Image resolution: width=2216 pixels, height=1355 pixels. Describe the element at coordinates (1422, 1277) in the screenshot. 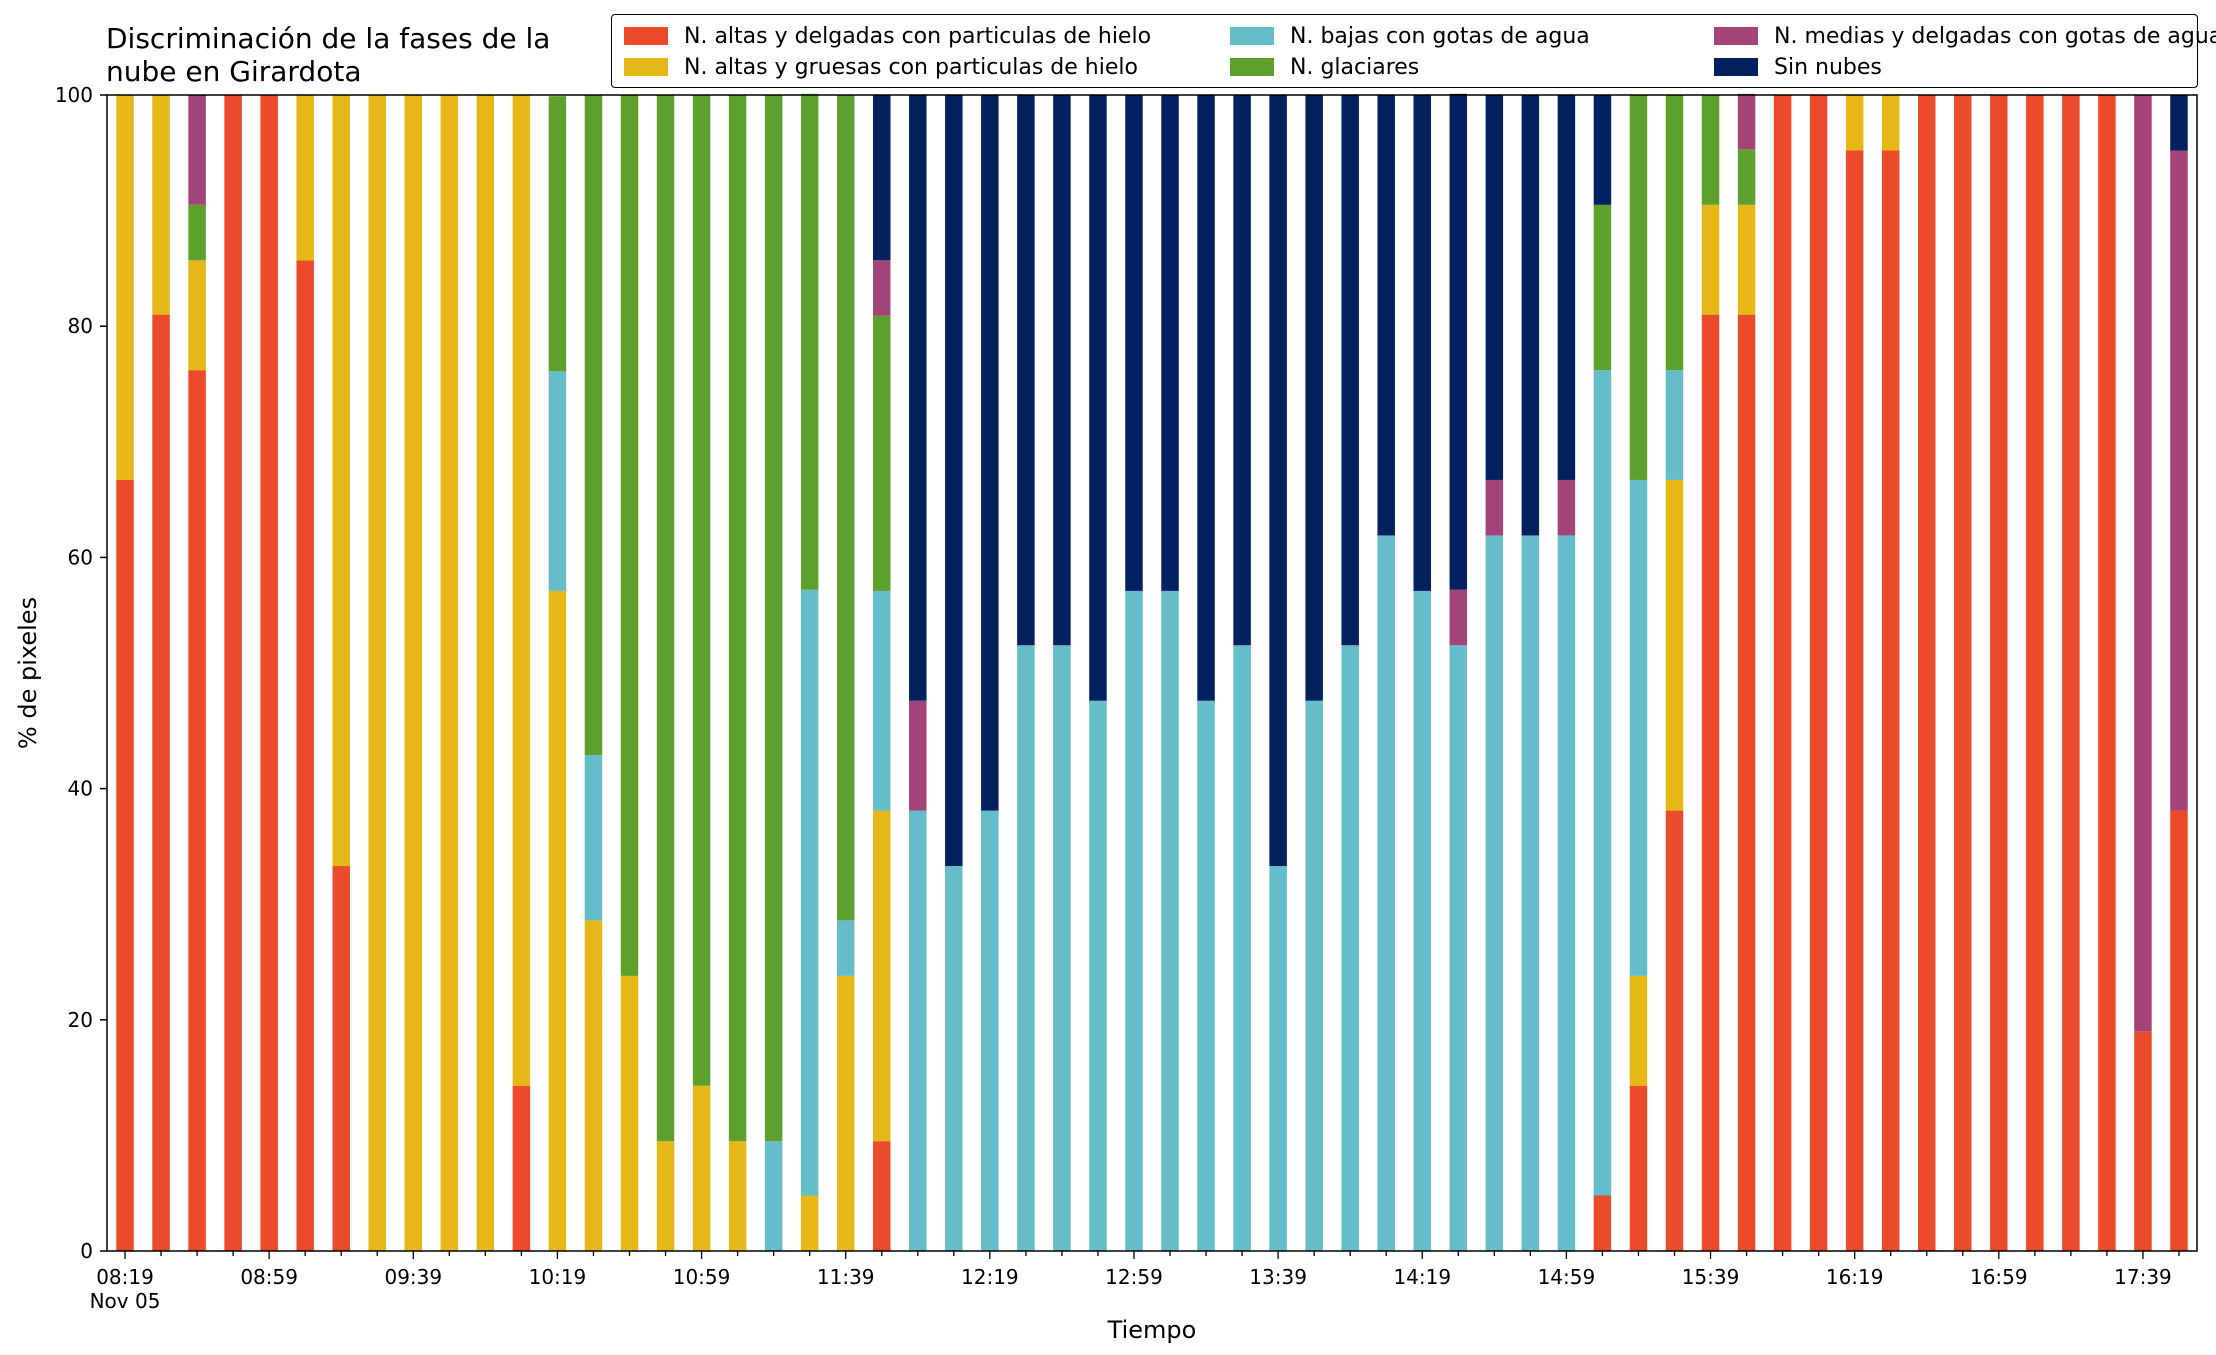

I see `x-tick-label: 14:19` at that location.